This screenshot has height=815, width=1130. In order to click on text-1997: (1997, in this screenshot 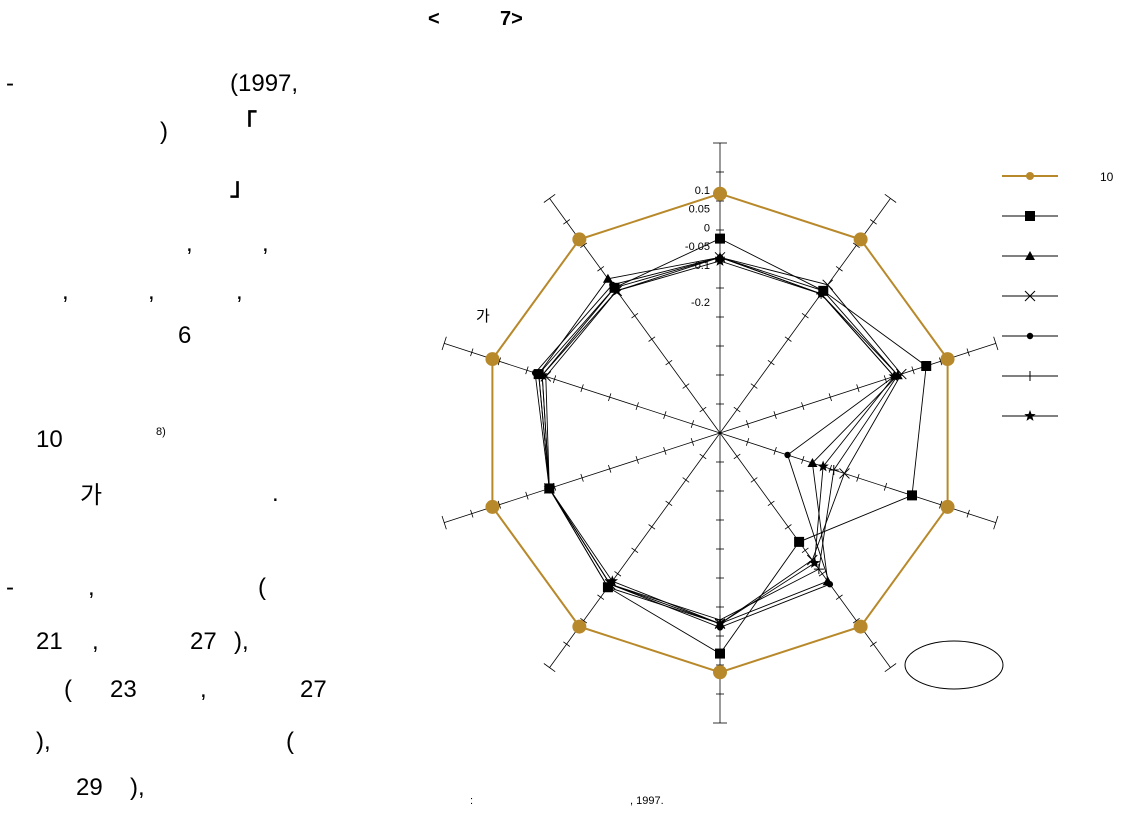, I will do `click(264, 83)`.